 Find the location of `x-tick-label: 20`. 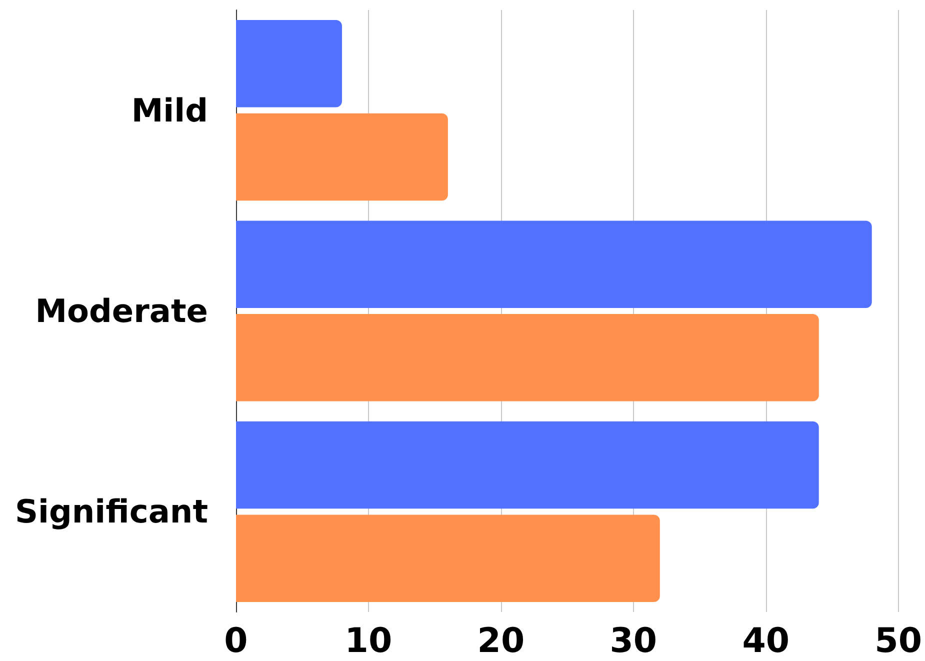

x-tick-label: 20 is located at coordinates (501, 641).